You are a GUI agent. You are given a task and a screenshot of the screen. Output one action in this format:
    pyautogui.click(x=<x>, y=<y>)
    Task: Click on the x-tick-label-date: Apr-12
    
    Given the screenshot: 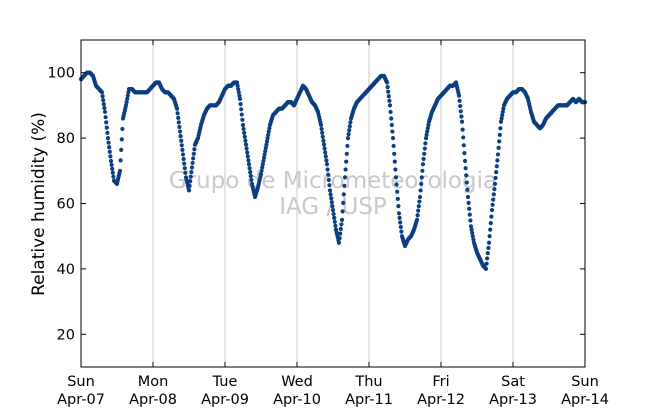 What is the action you would take?
    pyautogui.click(x=441, y=400)
    